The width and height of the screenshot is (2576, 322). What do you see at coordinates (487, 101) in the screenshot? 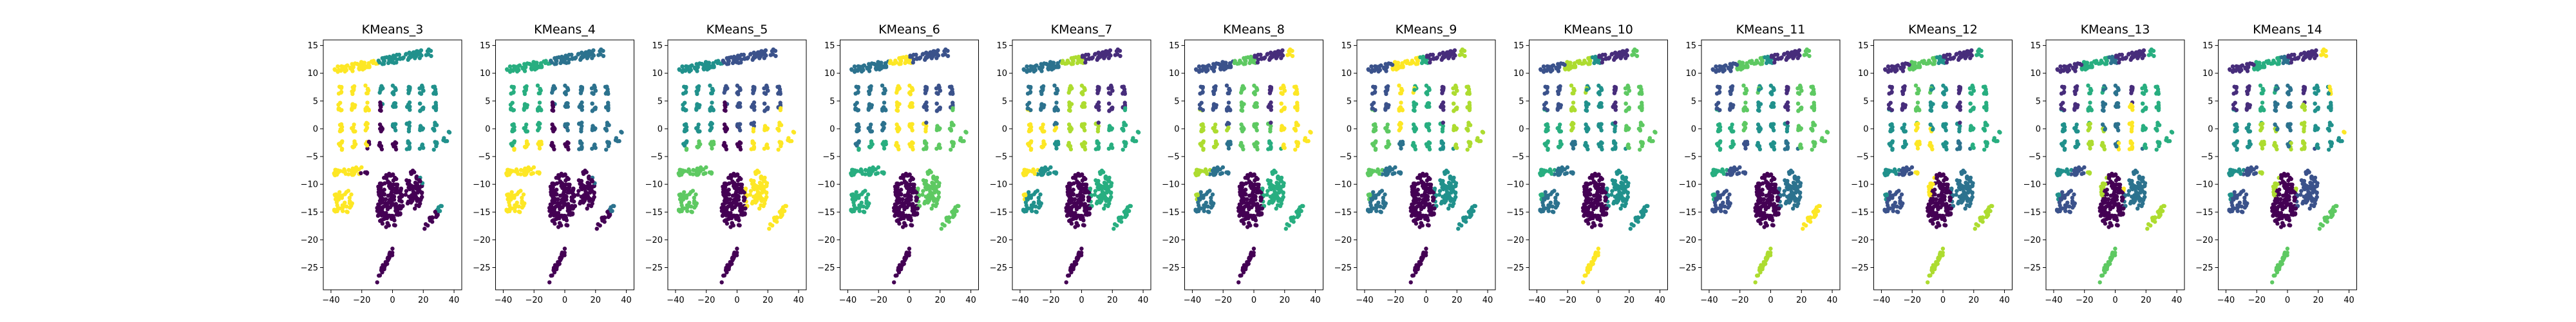
I see `y-tick-label: 5` at bounding box center [487, 101].